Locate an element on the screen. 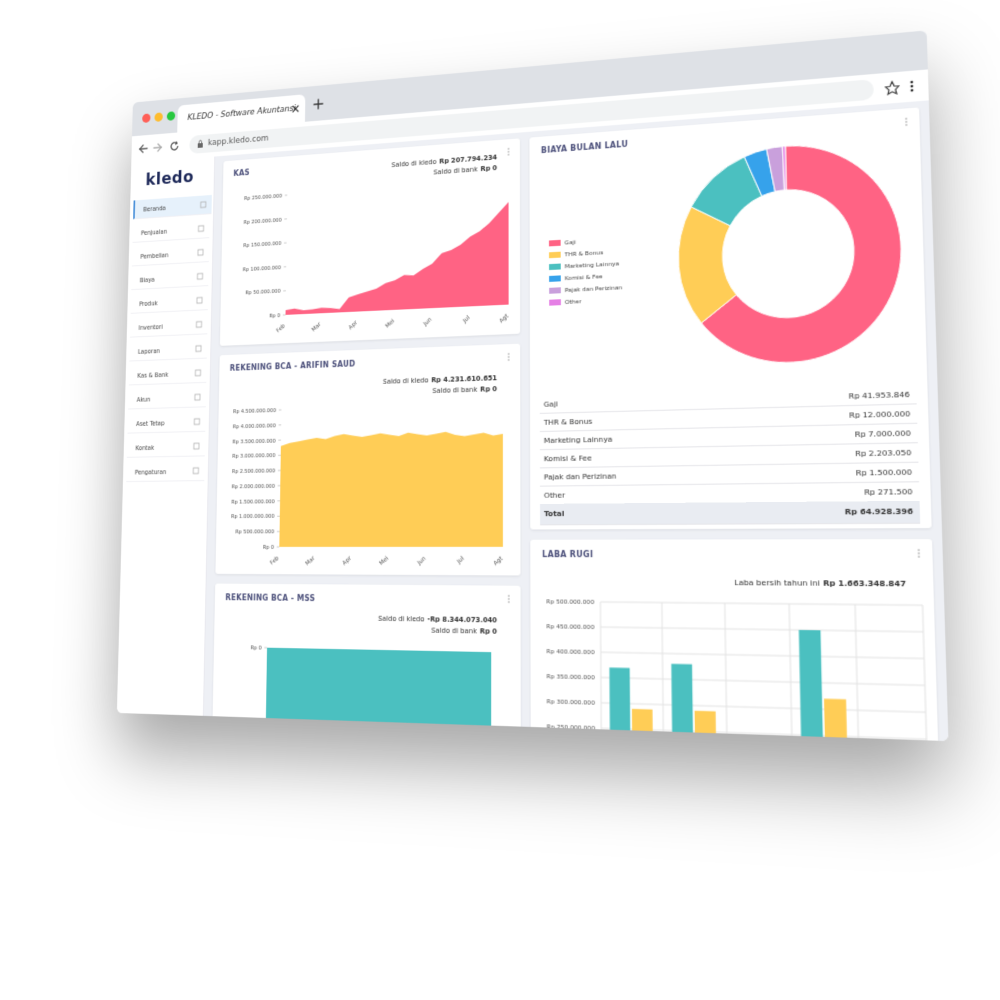 The image size is (1000, 1000). x-tick-label: Feb is located at coordinates (281, 329).